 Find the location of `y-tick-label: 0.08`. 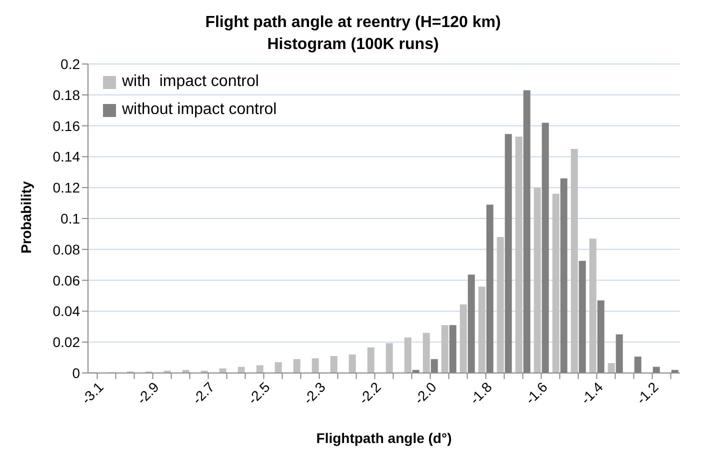

y-tick-label: 0.08 is located at coordinates (66, 249).